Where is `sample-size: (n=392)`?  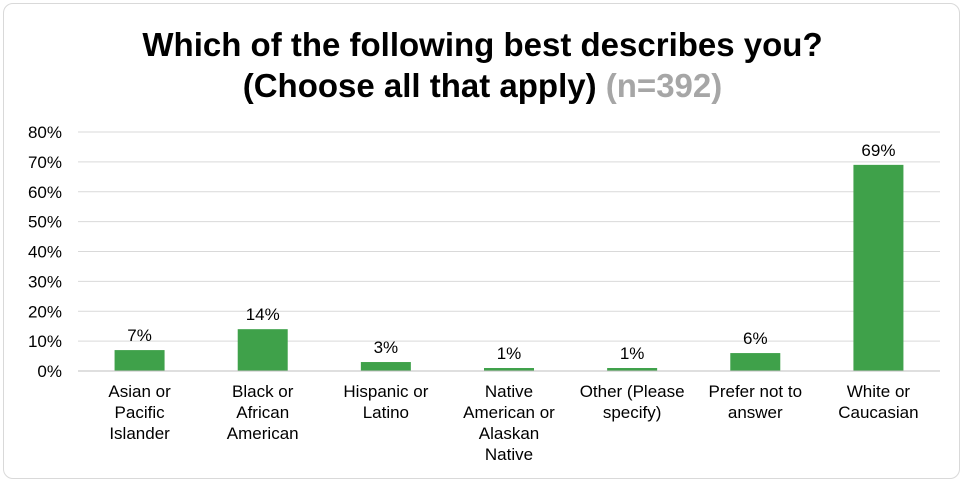
sample-size: (n=392) is located at coordinates (664, 85).